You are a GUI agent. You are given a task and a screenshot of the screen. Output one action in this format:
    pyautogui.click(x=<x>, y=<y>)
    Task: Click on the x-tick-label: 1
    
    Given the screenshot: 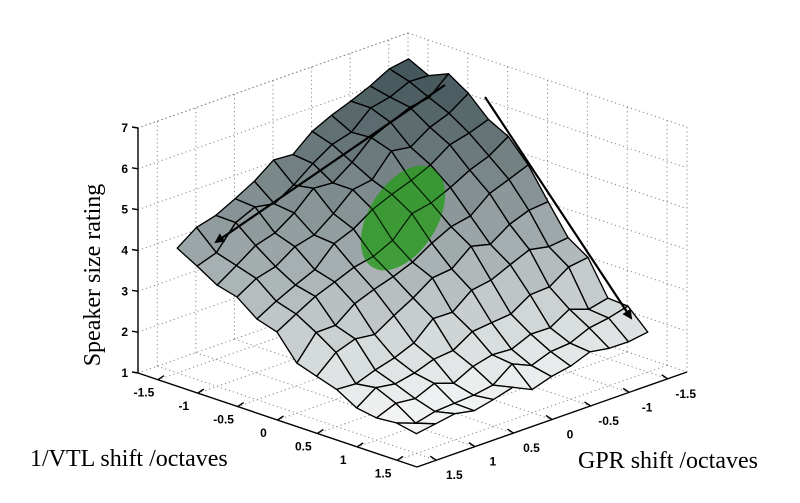 What is the action you would take?
    pyautogui.click(x=343, y=460)
    